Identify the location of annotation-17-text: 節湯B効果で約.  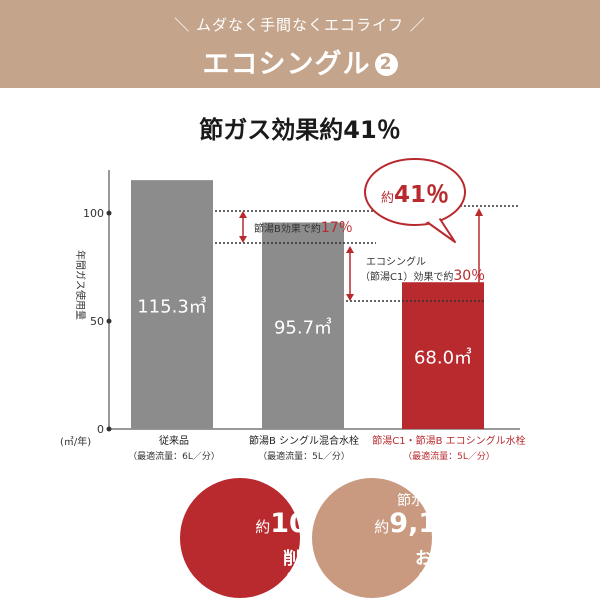
(287, 228).